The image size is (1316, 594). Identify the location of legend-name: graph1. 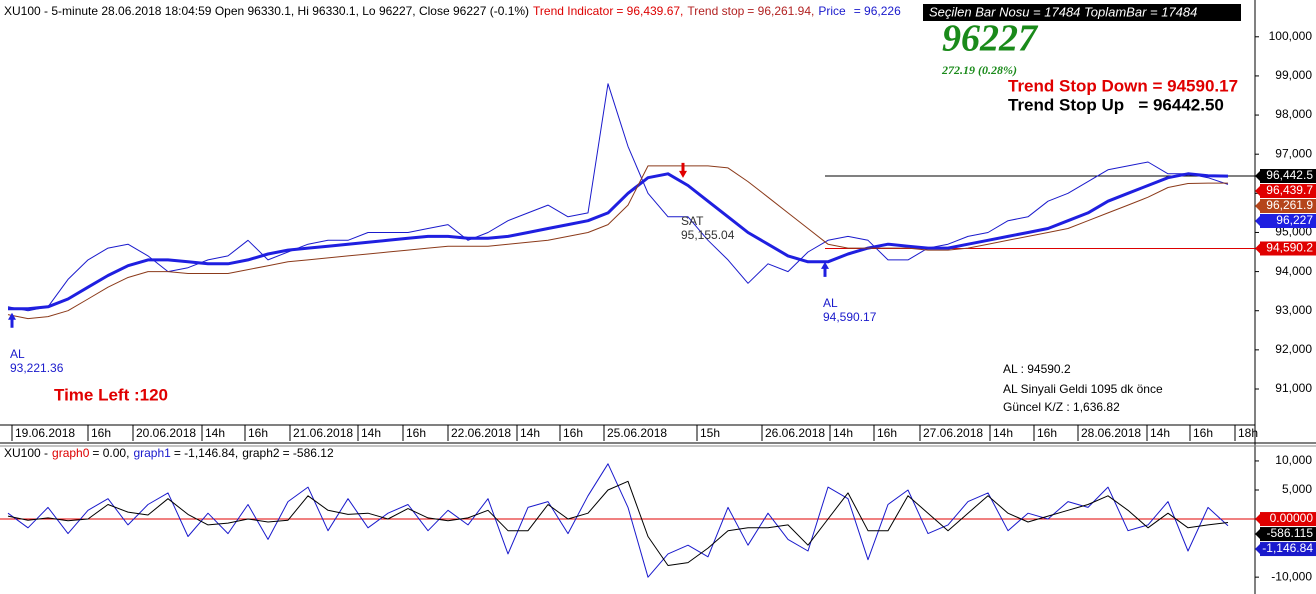
(152, 453).